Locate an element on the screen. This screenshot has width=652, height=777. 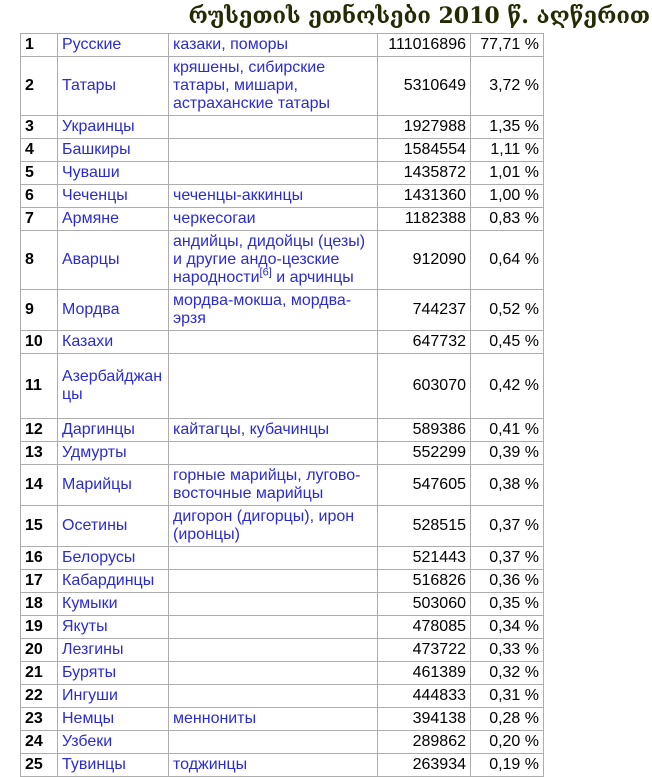
ethnicity-link: Русские is located at coordinates (92, 44).